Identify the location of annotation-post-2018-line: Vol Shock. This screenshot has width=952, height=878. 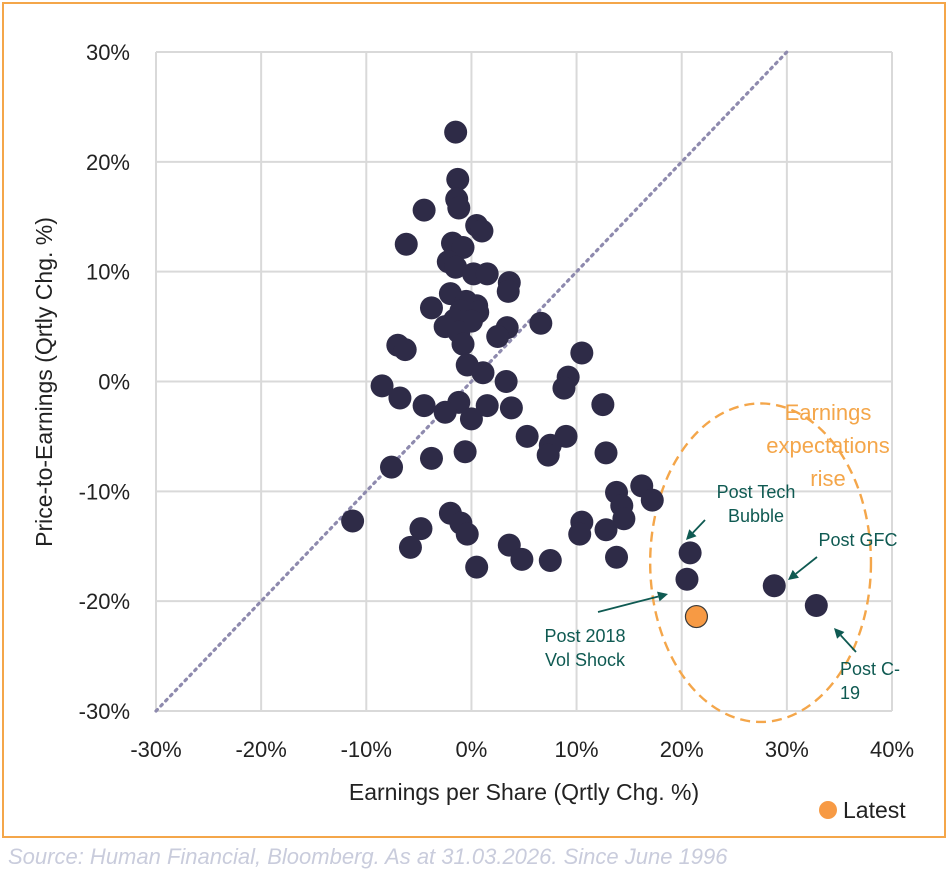
(585, 660).